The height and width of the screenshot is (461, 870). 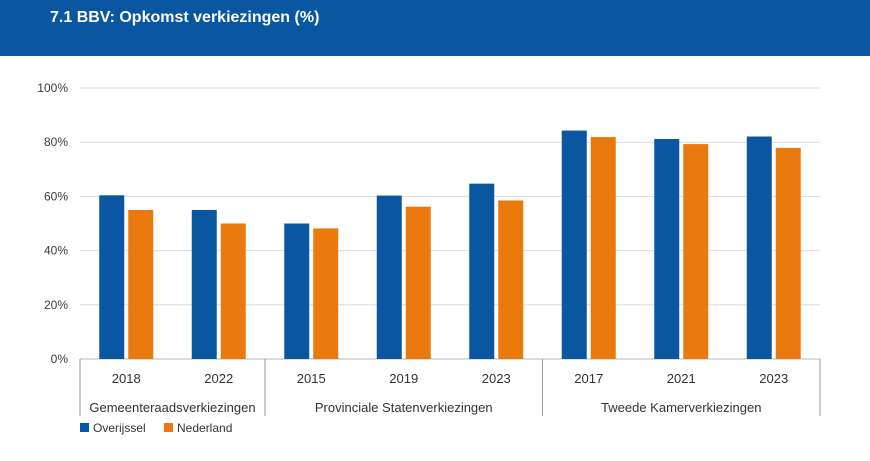 What do you see at coordinates (204, 428) in the screenshot?
I see `legend-label: Nederland` at bounding box center [204, 428].